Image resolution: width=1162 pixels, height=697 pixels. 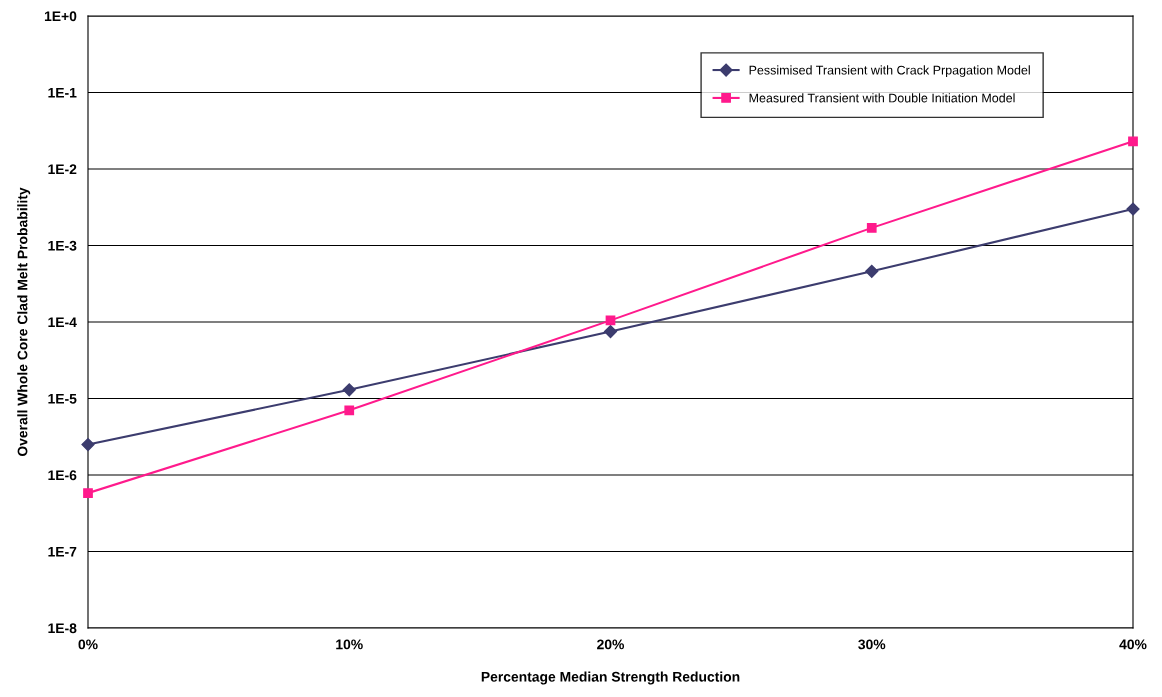 What do you see at coordinates (62, 322) in the screenshot?
I see `y-tick-label: 1E-4` at bounding box center [62, 322].